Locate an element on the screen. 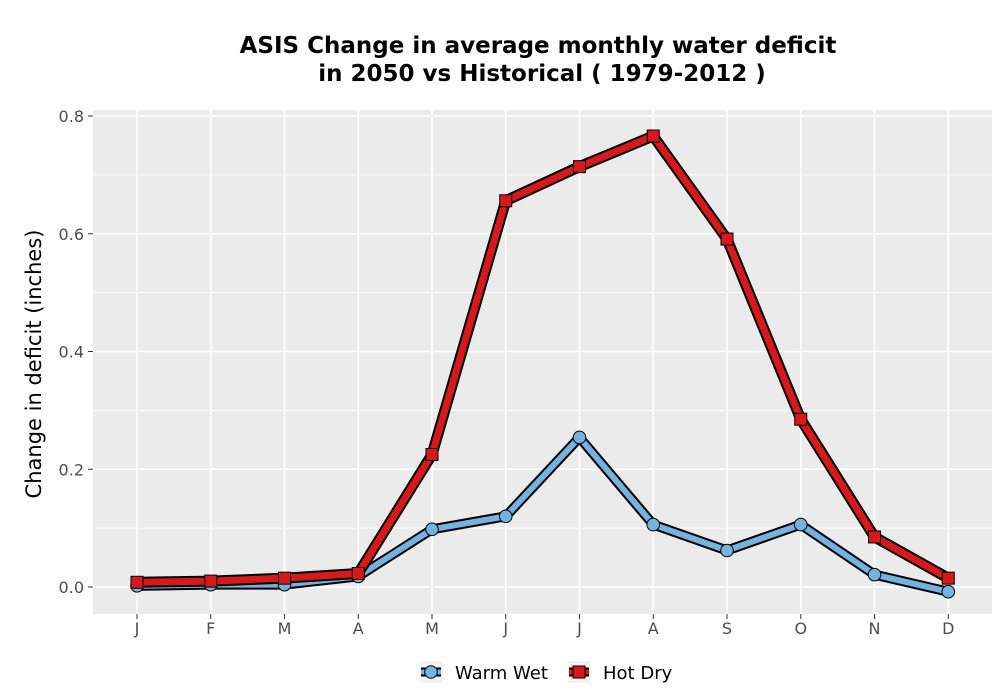 Image resolution: width=1000 pixels, height=700 pixels. legend-key-marker-hot-dry is located at coordinates (579, 672).